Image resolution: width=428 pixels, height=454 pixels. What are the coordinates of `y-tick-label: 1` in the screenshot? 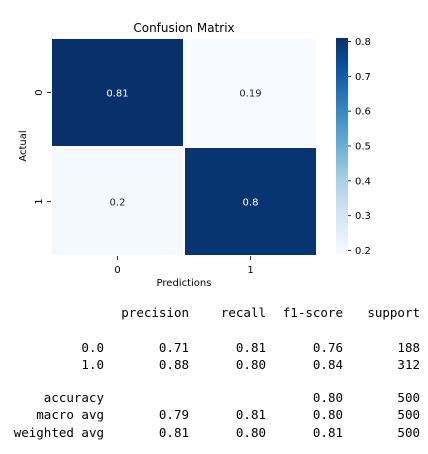 It's located at (39, 201).